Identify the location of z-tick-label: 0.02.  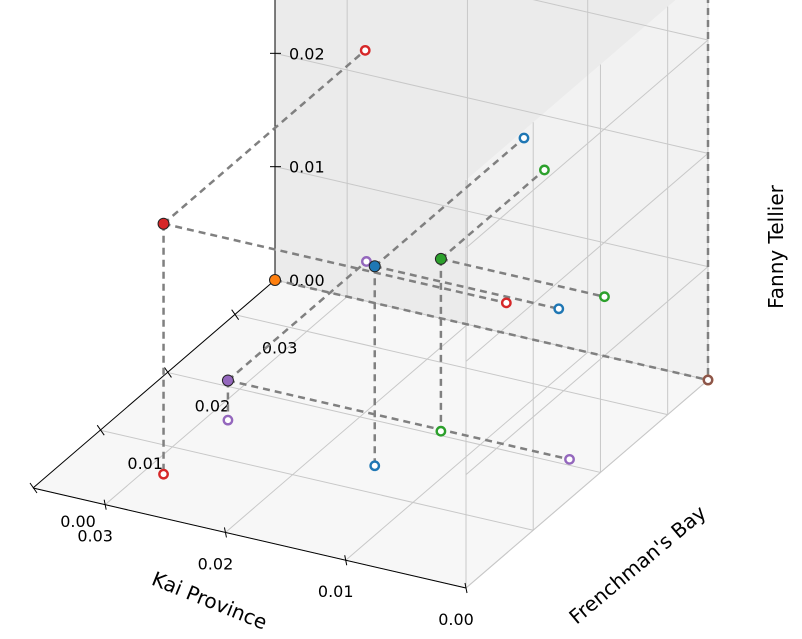
(307, 53).